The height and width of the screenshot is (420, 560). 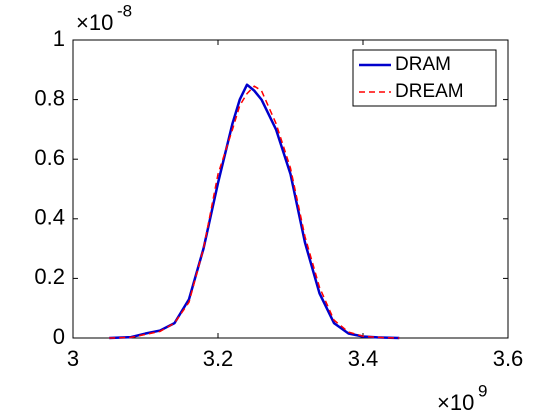 What do you see at coordinates (218, 358) in the screenshot?
I see `x-tick-label: 3.2` at bounding box center [218, 358].